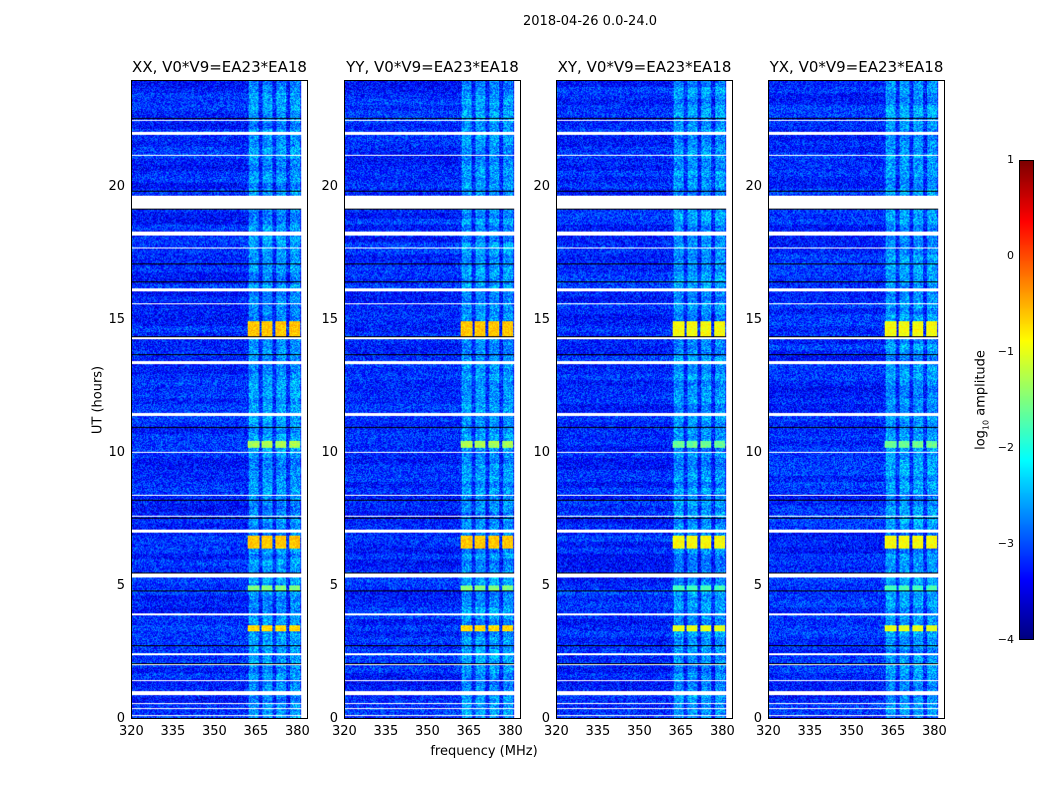 The width and height of the screenshot is (1050, 800). Describe the element at coordinates (1005, 447) in the screenshot. I see `colorbar-tick-label: −2` at that location.